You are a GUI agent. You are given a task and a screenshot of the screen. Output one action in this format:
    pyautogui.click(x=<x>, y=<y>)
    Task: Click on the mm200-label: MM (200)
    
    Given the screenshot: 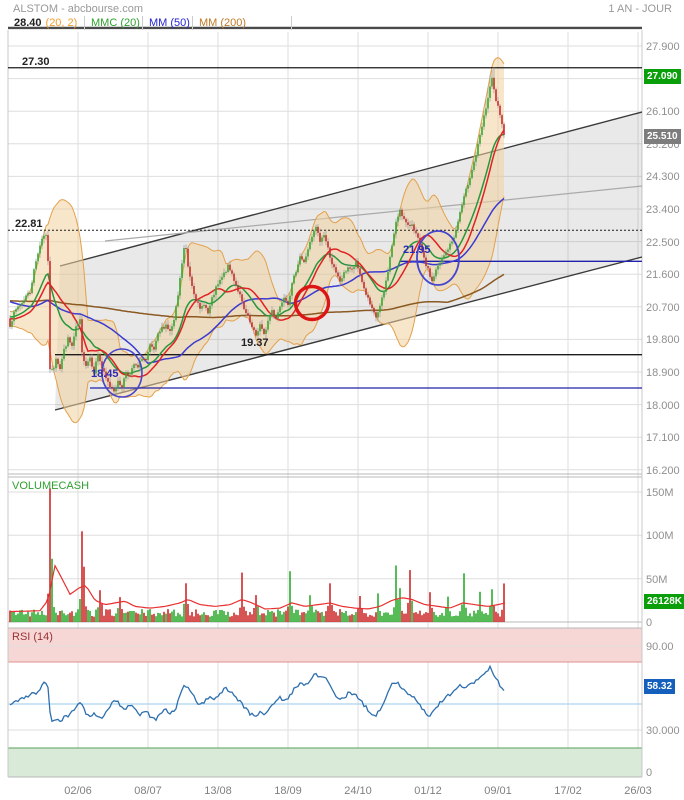 What is the action you would take?
    pyautogui.click(x=223, y=23)
    